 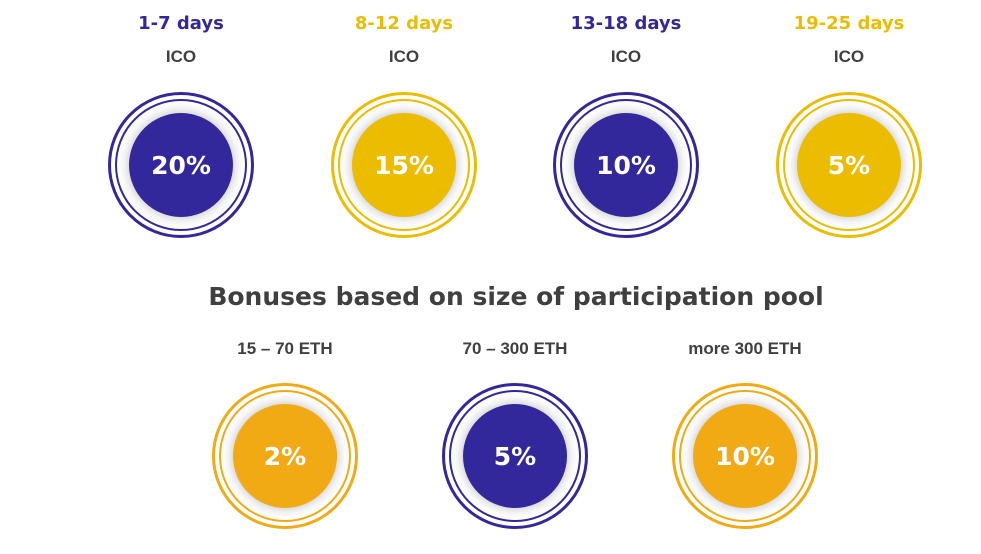 I want to click on period-column: 1-7 days ICO 20%, so click(x=181, y=119).